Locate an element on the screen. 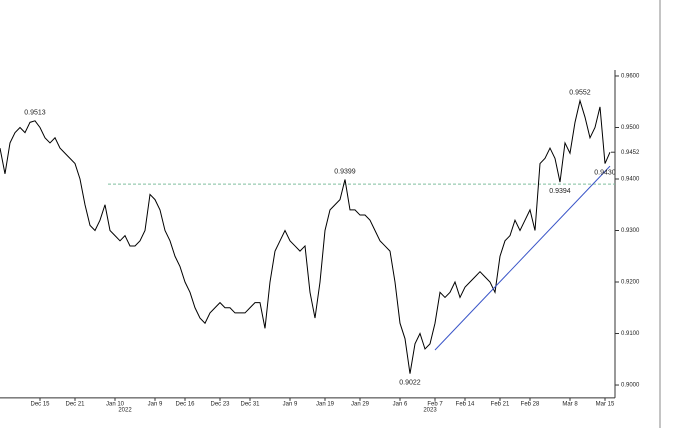 This screenshot has height=428, width=673. y-tick-label: 0.9100 is located at coordinates (630, 334).